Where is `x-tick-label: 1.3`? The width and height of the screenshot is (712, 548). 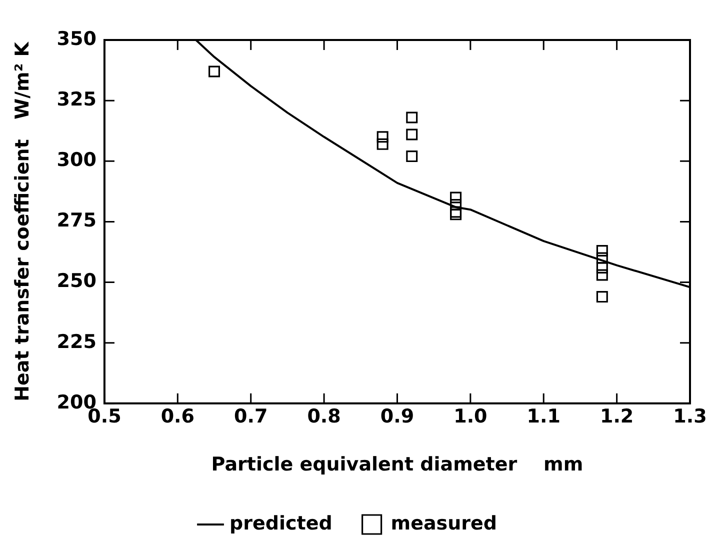
x-tick-label: 1.3 is located at coordinates (690, 417).